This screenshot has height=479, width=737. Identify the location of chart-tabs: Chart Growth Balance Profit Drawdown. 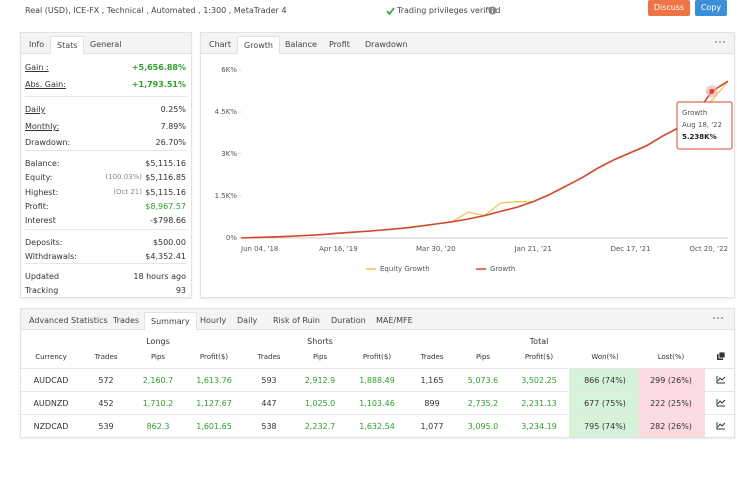
(467, 43).